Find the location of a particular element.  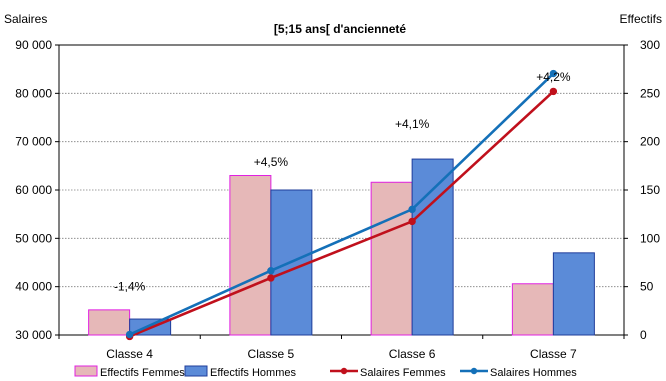

y-tick-label-left: 40 000 is located at coordinates (33, 287).